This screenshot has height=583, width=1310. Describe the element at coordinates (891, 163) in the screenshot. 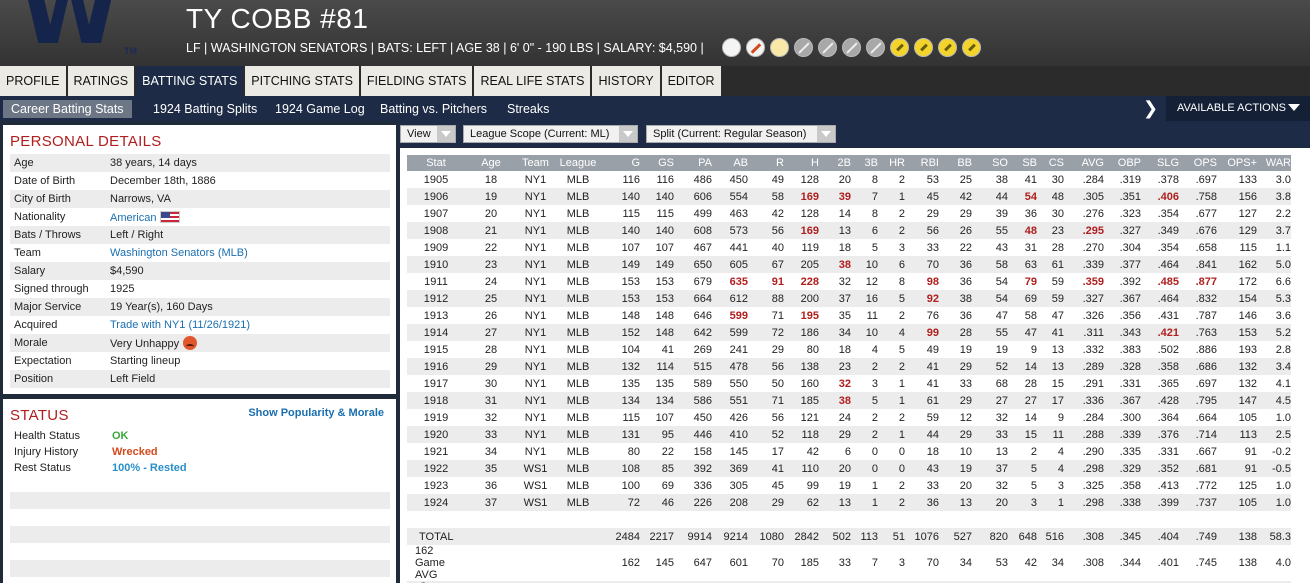

I see `column-header-hr: HR` at that location.